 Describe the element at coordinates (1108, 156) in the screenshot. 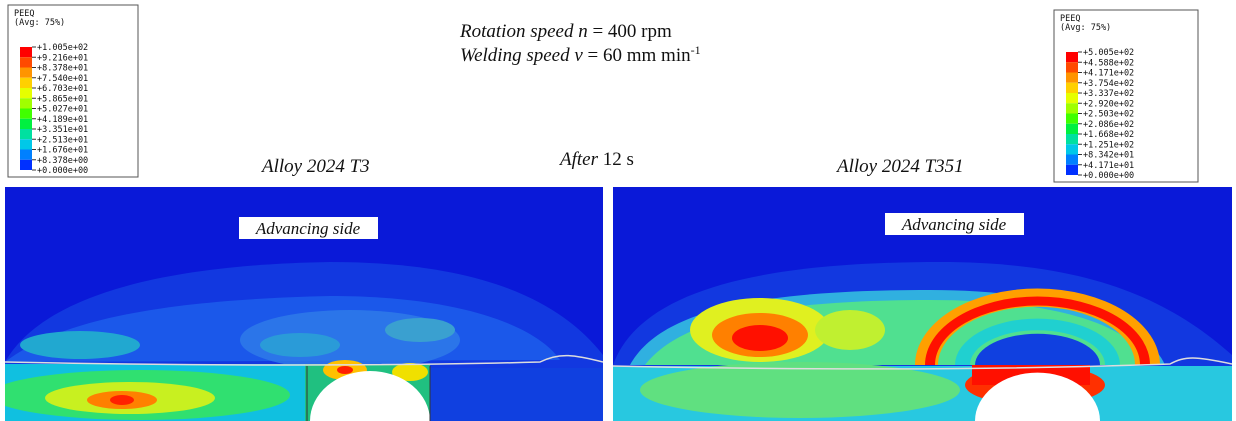

I see `legend-label: +8.342e+01` at that location.